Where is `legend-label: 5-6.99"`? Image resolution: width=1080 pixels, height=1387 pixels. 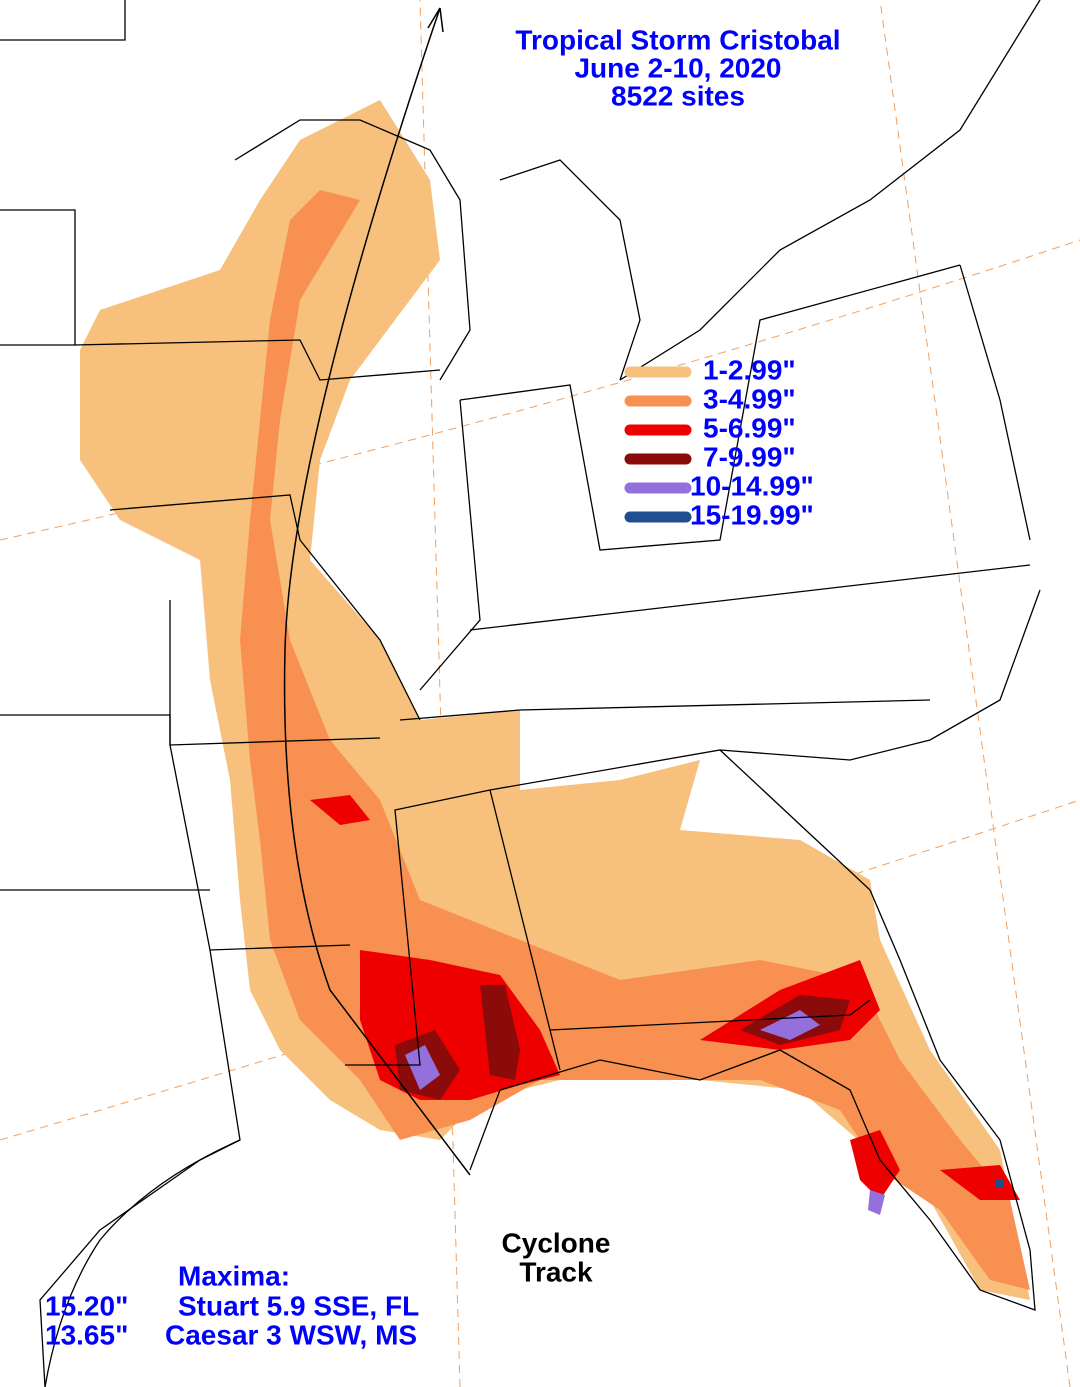
legend-label: 5-6.99" is located at coordinates (749, 427).